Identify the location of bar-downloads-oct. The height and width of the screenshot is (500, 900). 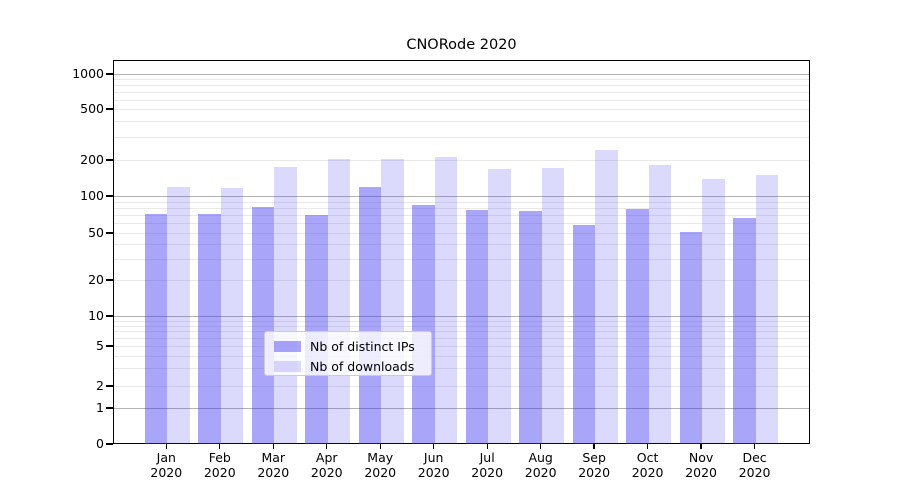
(660, 304).